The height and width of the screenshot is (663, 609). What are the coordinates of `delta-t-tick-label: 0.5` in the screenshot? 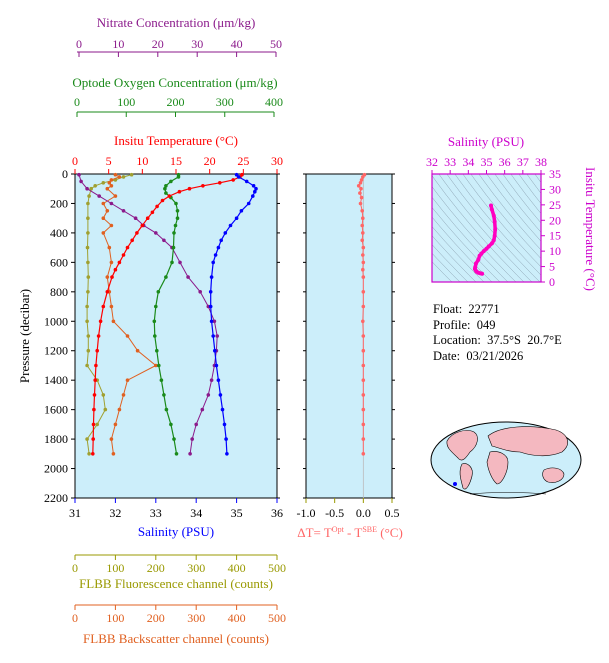 It's located at (392, 513).